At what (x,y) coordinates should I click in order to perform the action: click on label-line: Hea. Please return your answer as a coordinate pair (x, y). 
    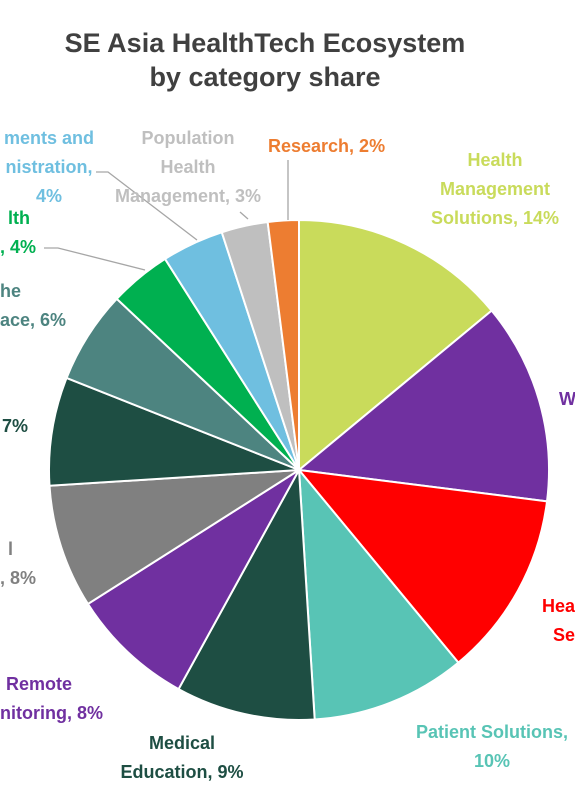
    Looking at the image, I should click on (558, 606).